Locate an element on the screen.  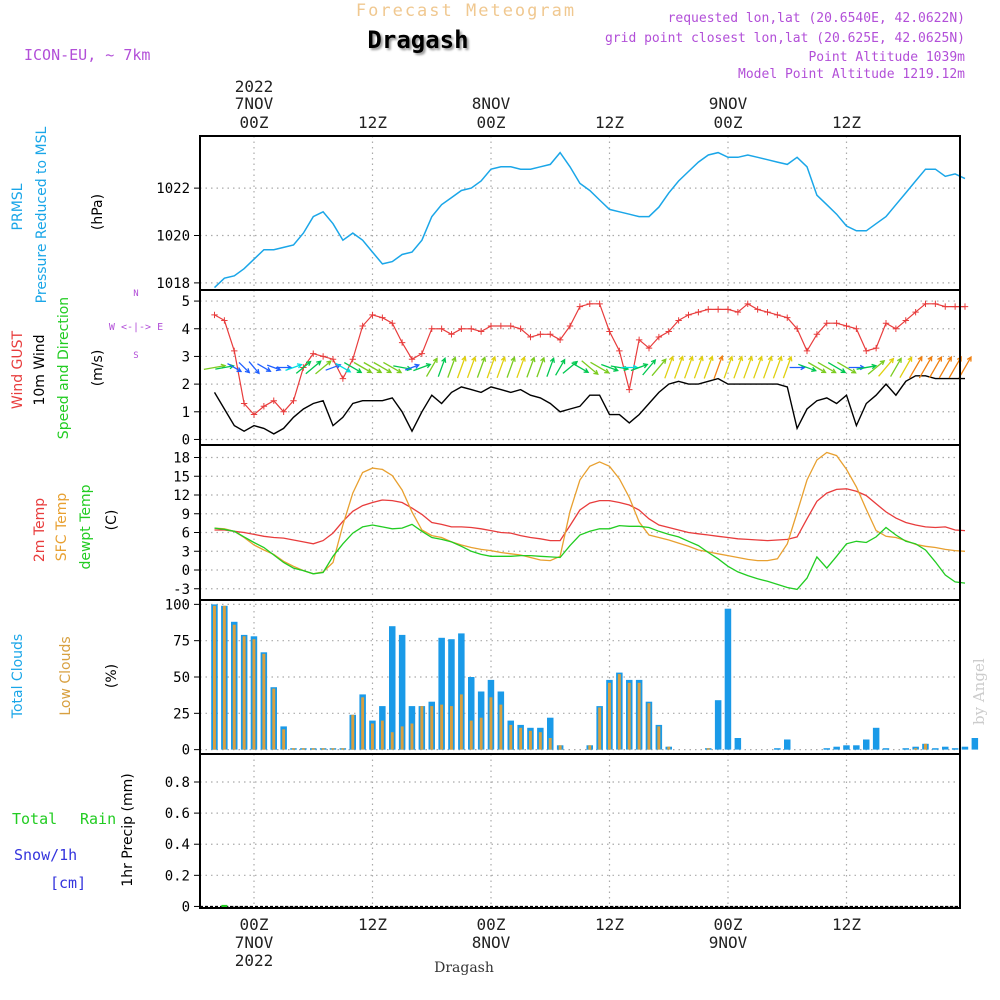
y-tick-label: 4 is located at coordinates (186, 330).